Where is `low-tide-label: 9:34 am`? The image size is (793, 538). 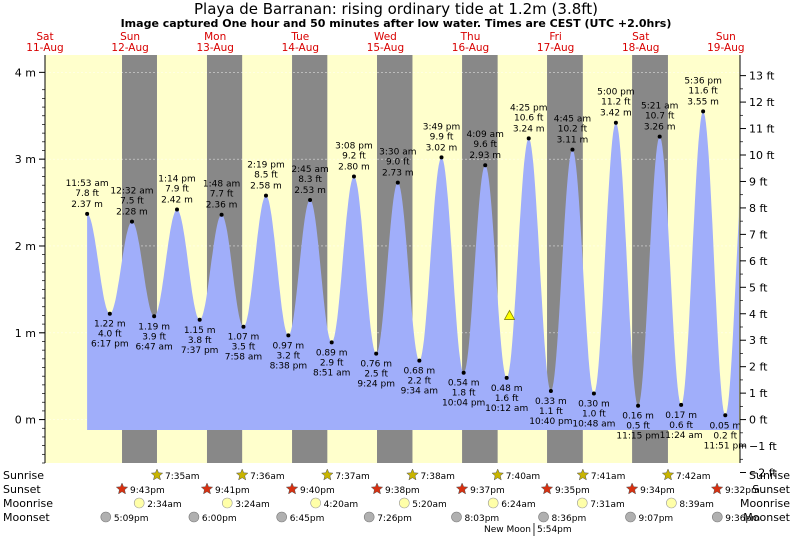 low-tide-label: 9:34 am is located at coordinates (419, 392).